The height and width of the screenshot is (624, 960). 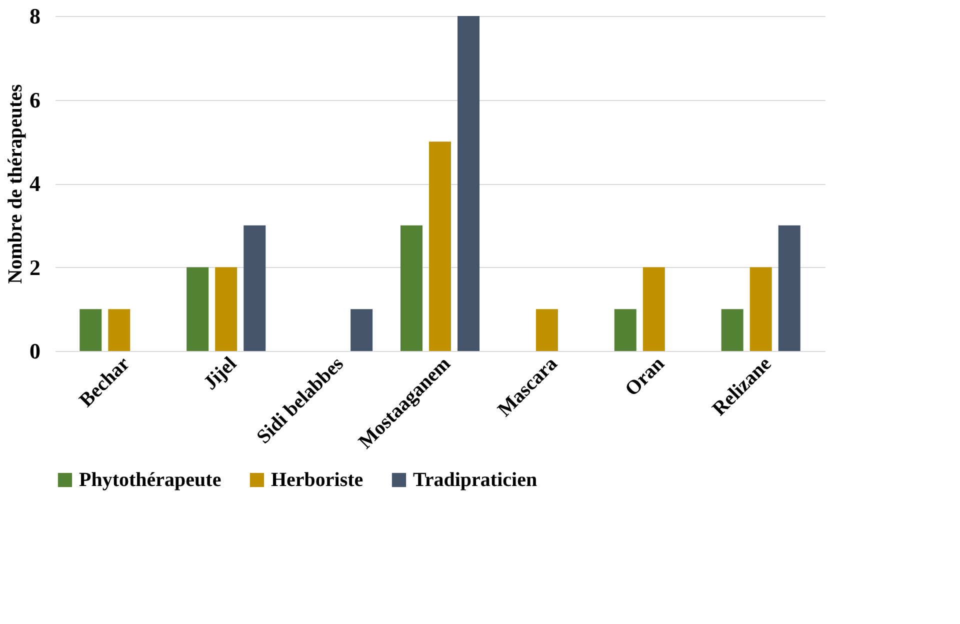 What do you see at coordinates (475, 480) in the screenshot?
I see `legend-label: Tradipraticien` at bounding box center [475, 480].